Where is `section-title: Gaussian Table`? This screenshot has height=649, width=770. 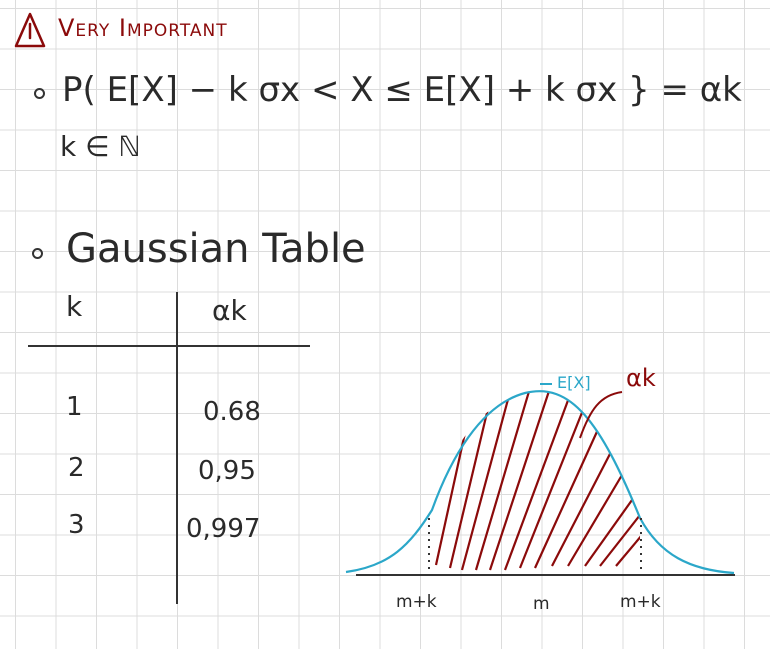
section-title: Gaussian Table is located at coordinates (216, 249).